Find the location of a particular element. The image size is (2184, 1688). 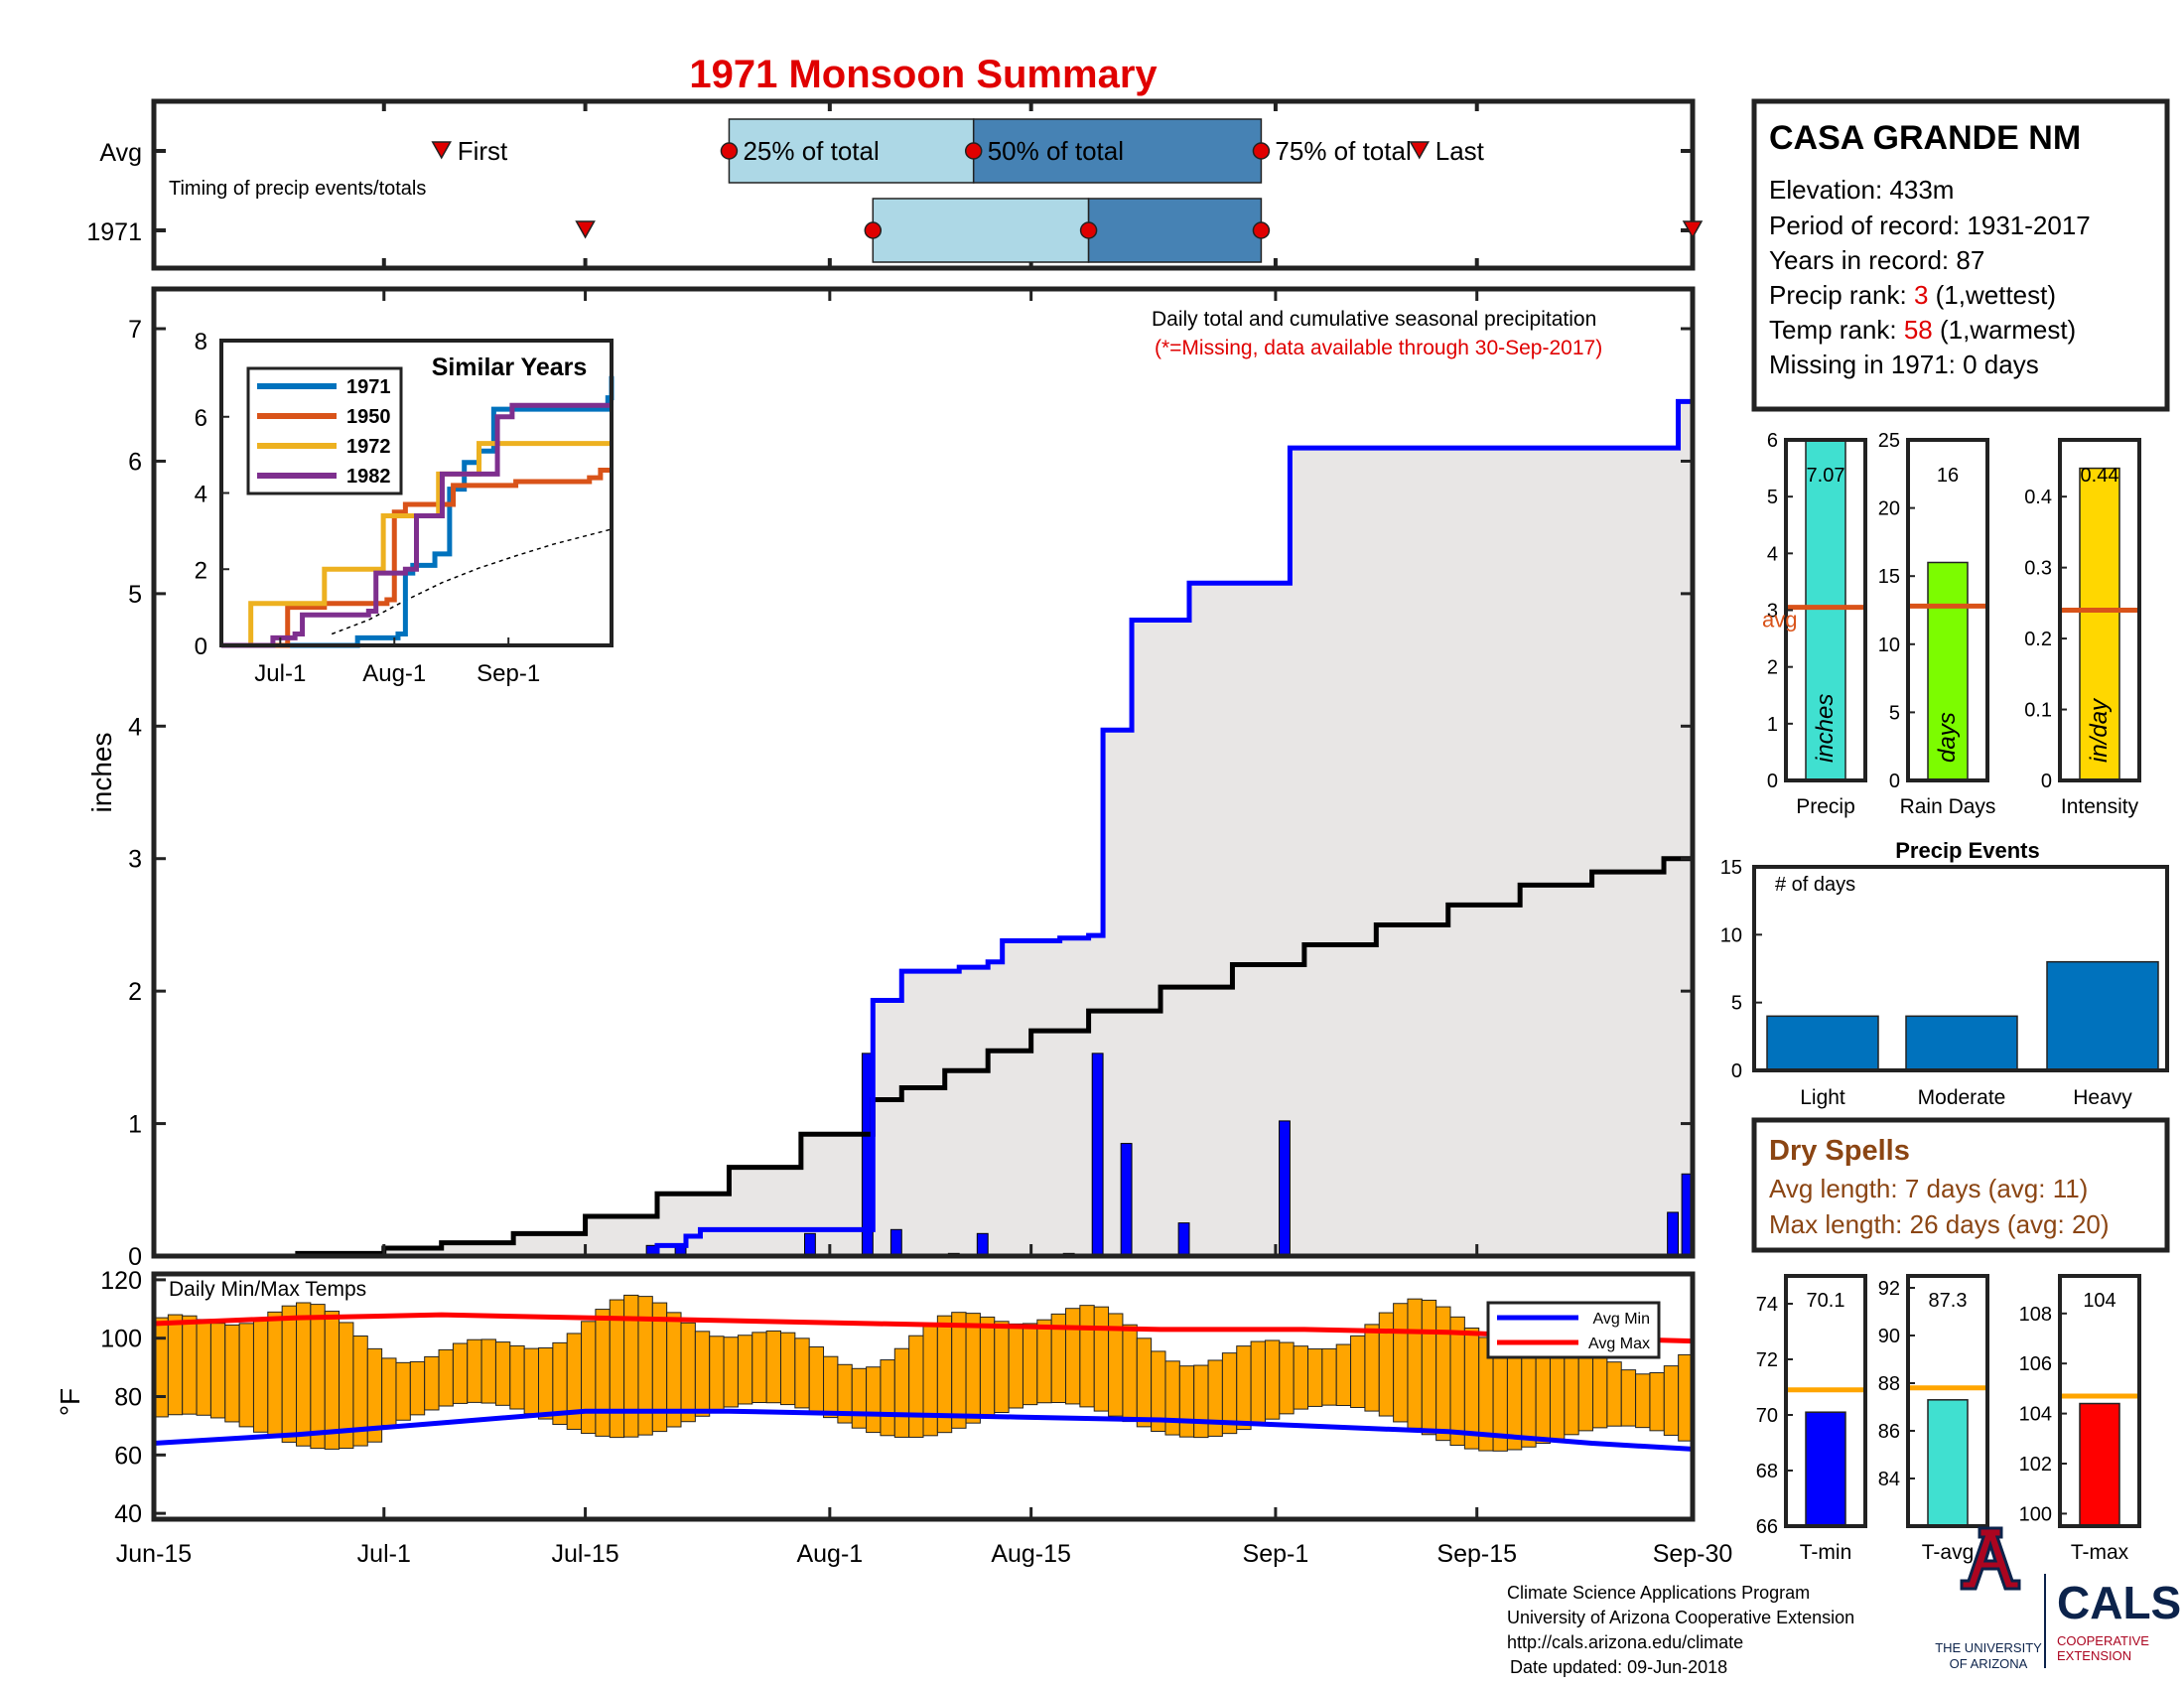

rain-days-panel-label: Rain Days is located at coordinates (1948, 806).